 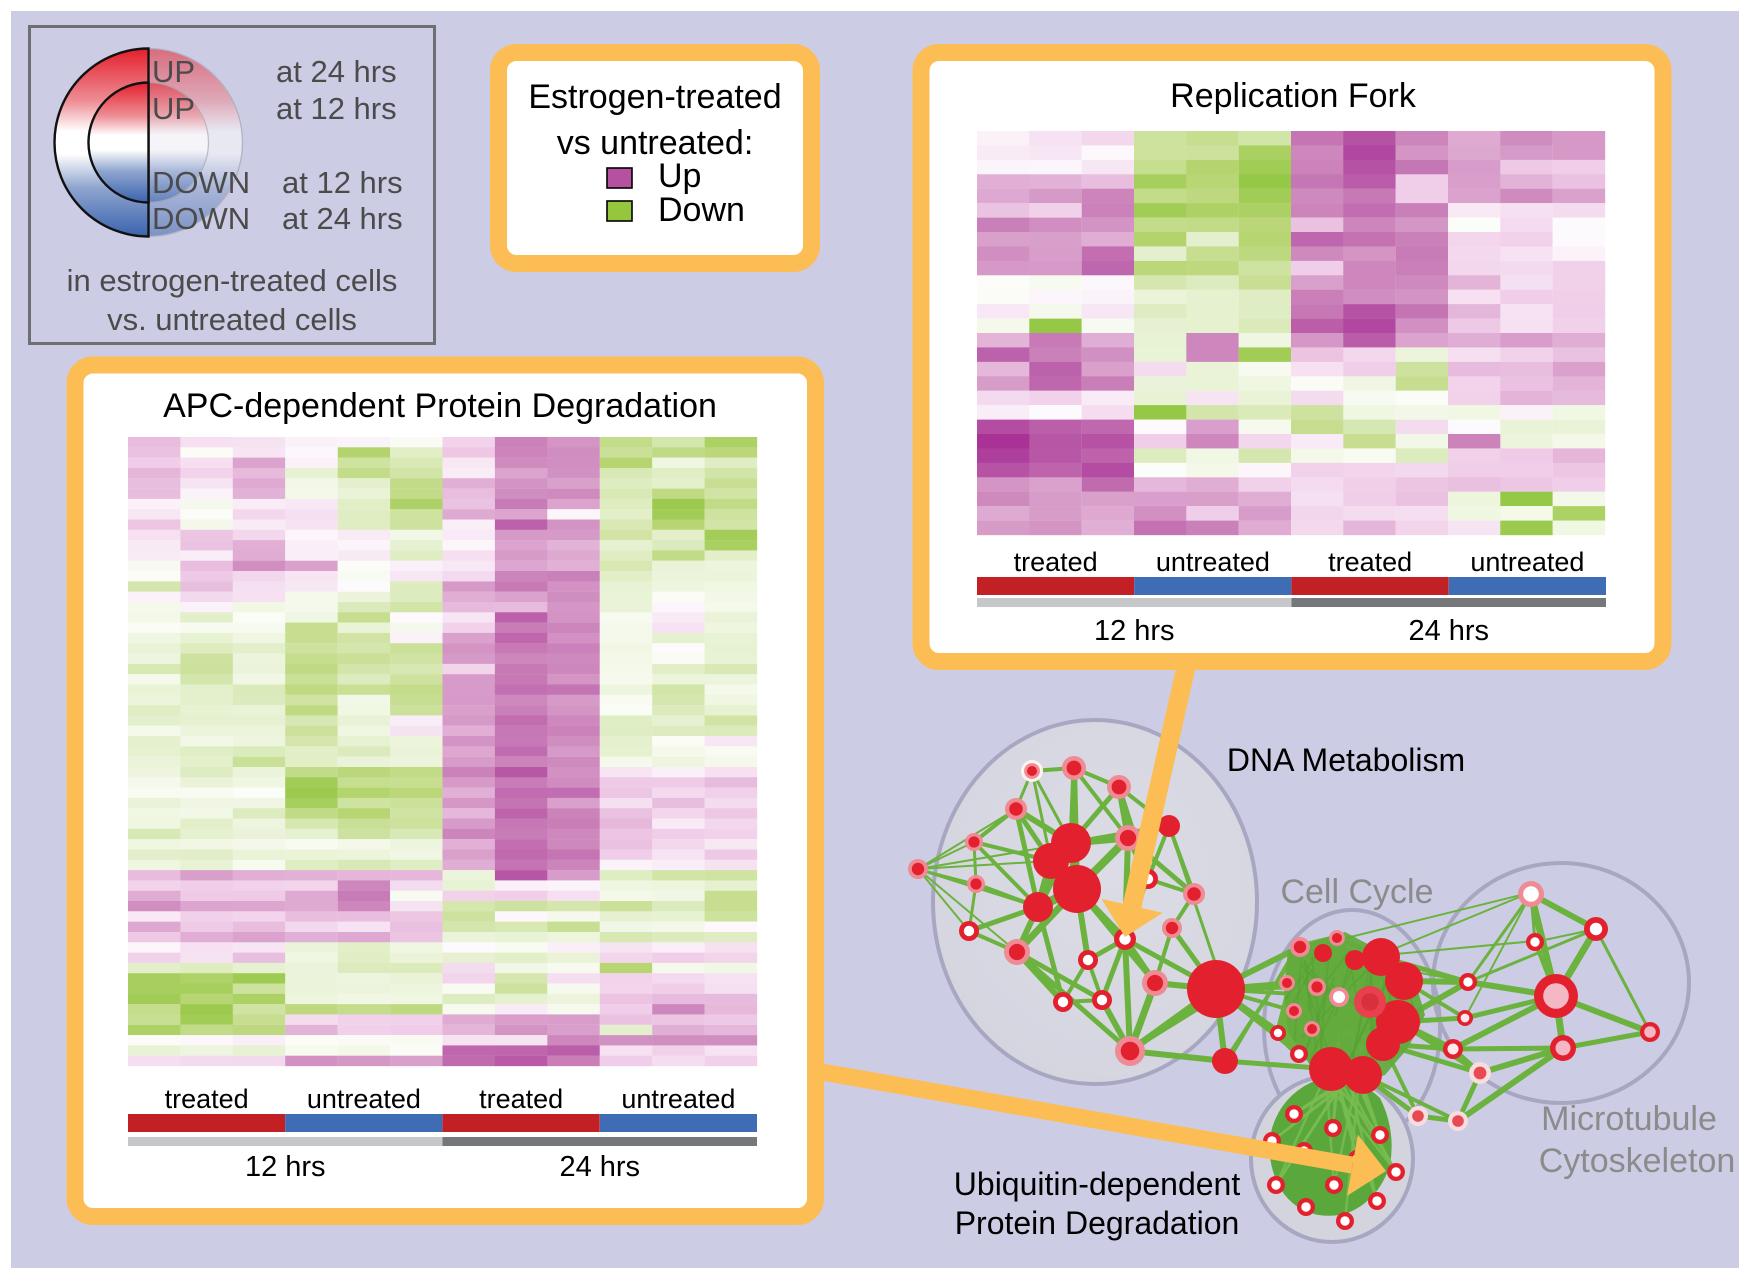 I want to click on svg-text: Estrogen-treated, so click(x=654, y=97).